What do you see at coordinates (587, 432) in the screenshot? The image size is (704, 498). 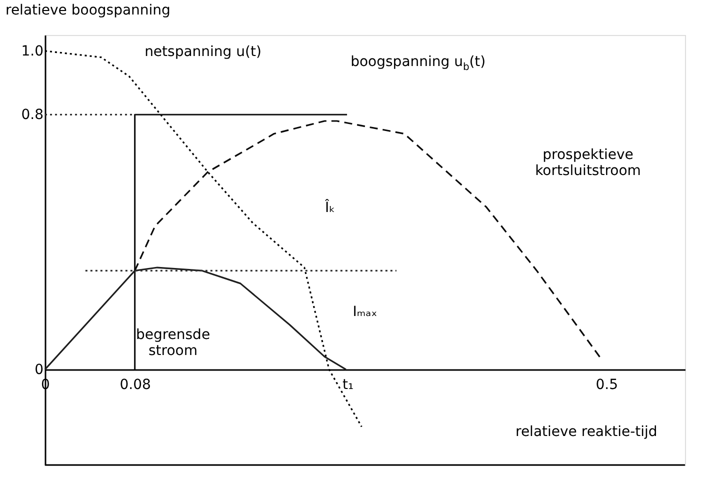 I see `x-axis-title: relatieve reaktie-tijd` at bounding box center [587, 432].